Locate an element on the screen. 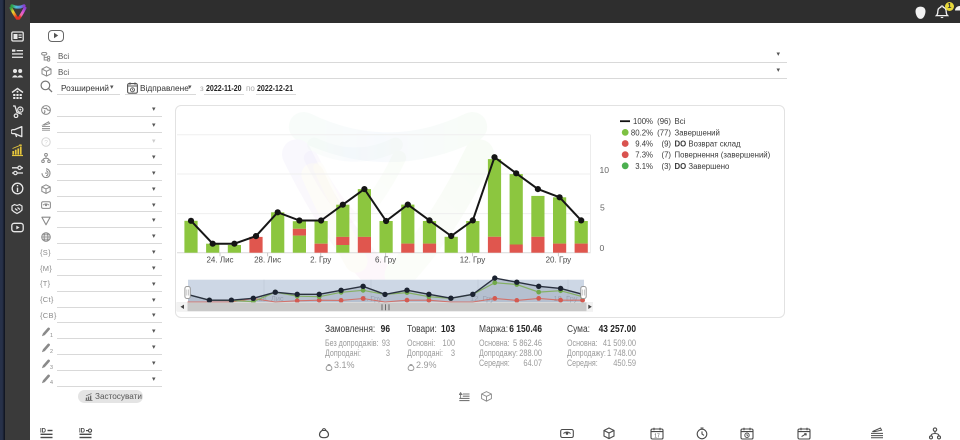 Image resolution: width=960 pixels, height=440 pixels. svg-text: (77) is located at coordinates (664, 132).